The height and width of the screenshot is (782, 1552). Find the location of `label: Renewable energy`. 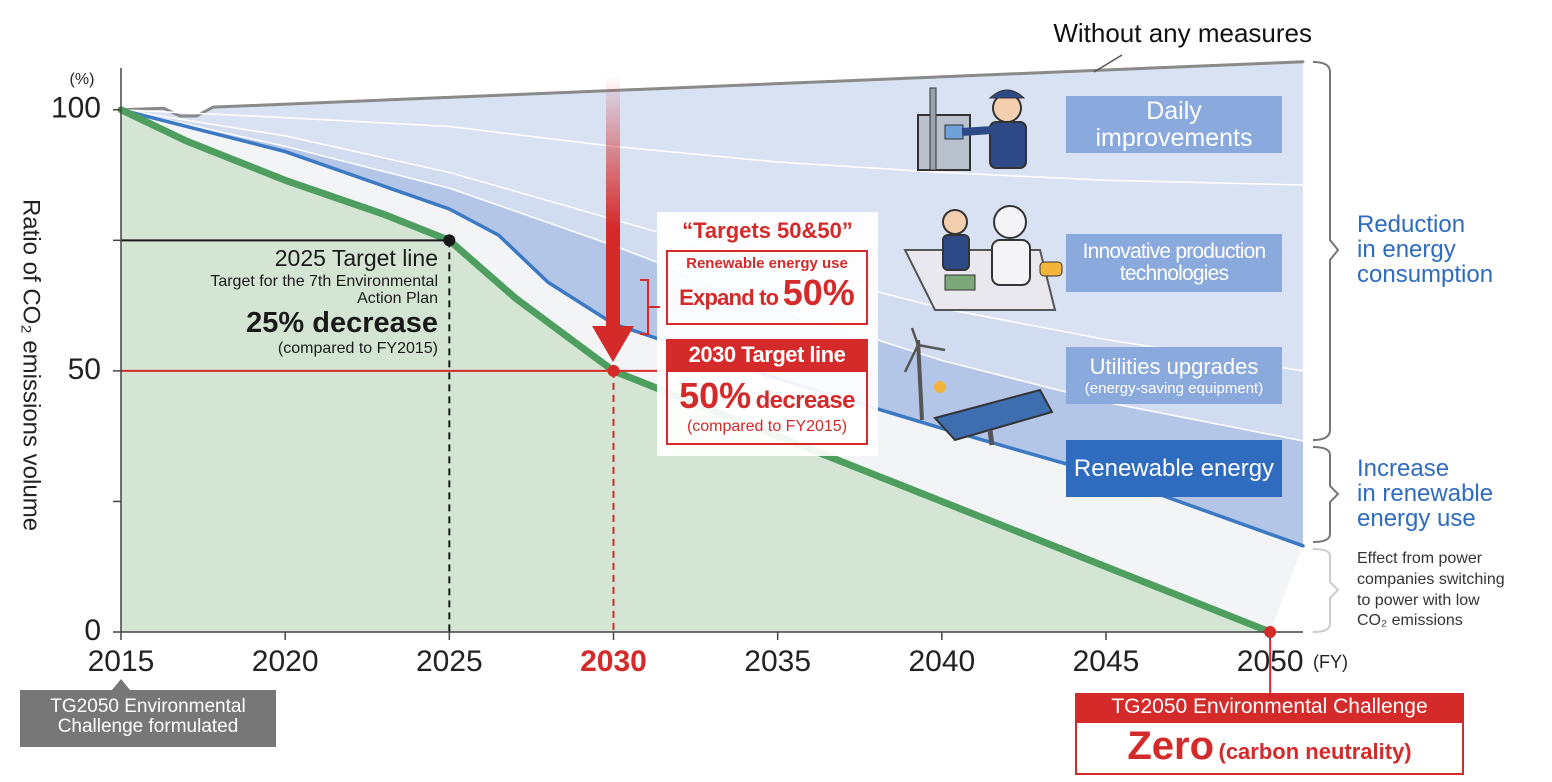

label: Renewable energy is located at coordinates (1174, 468).